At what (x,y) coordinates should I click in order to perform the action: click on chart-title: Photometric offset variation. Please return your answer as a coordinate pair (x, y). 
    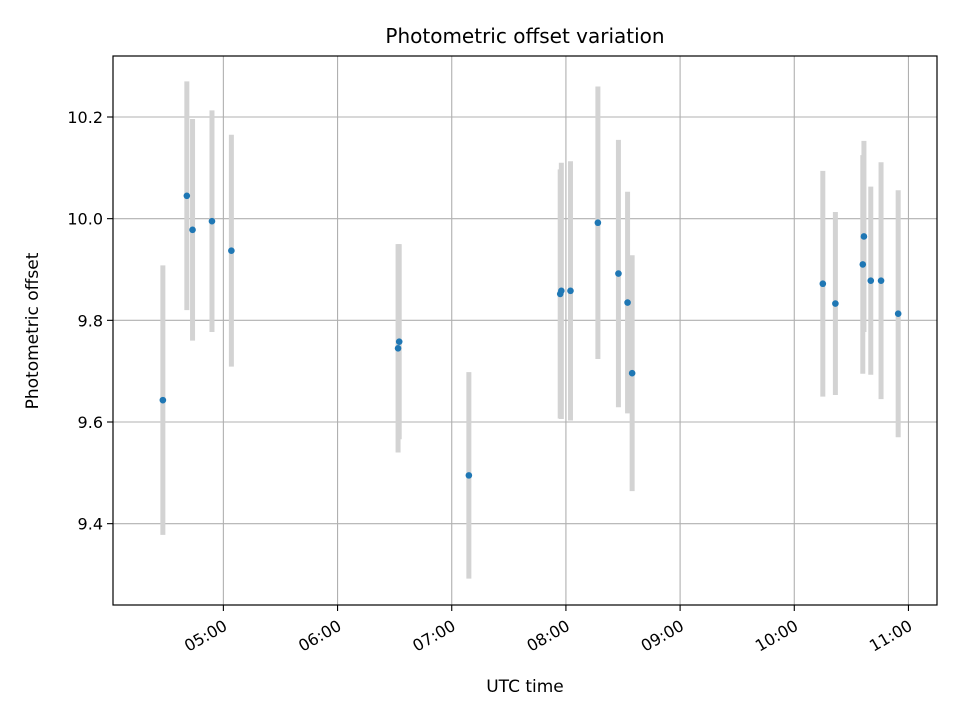
    Looking at the image, I should click on (524, 36).